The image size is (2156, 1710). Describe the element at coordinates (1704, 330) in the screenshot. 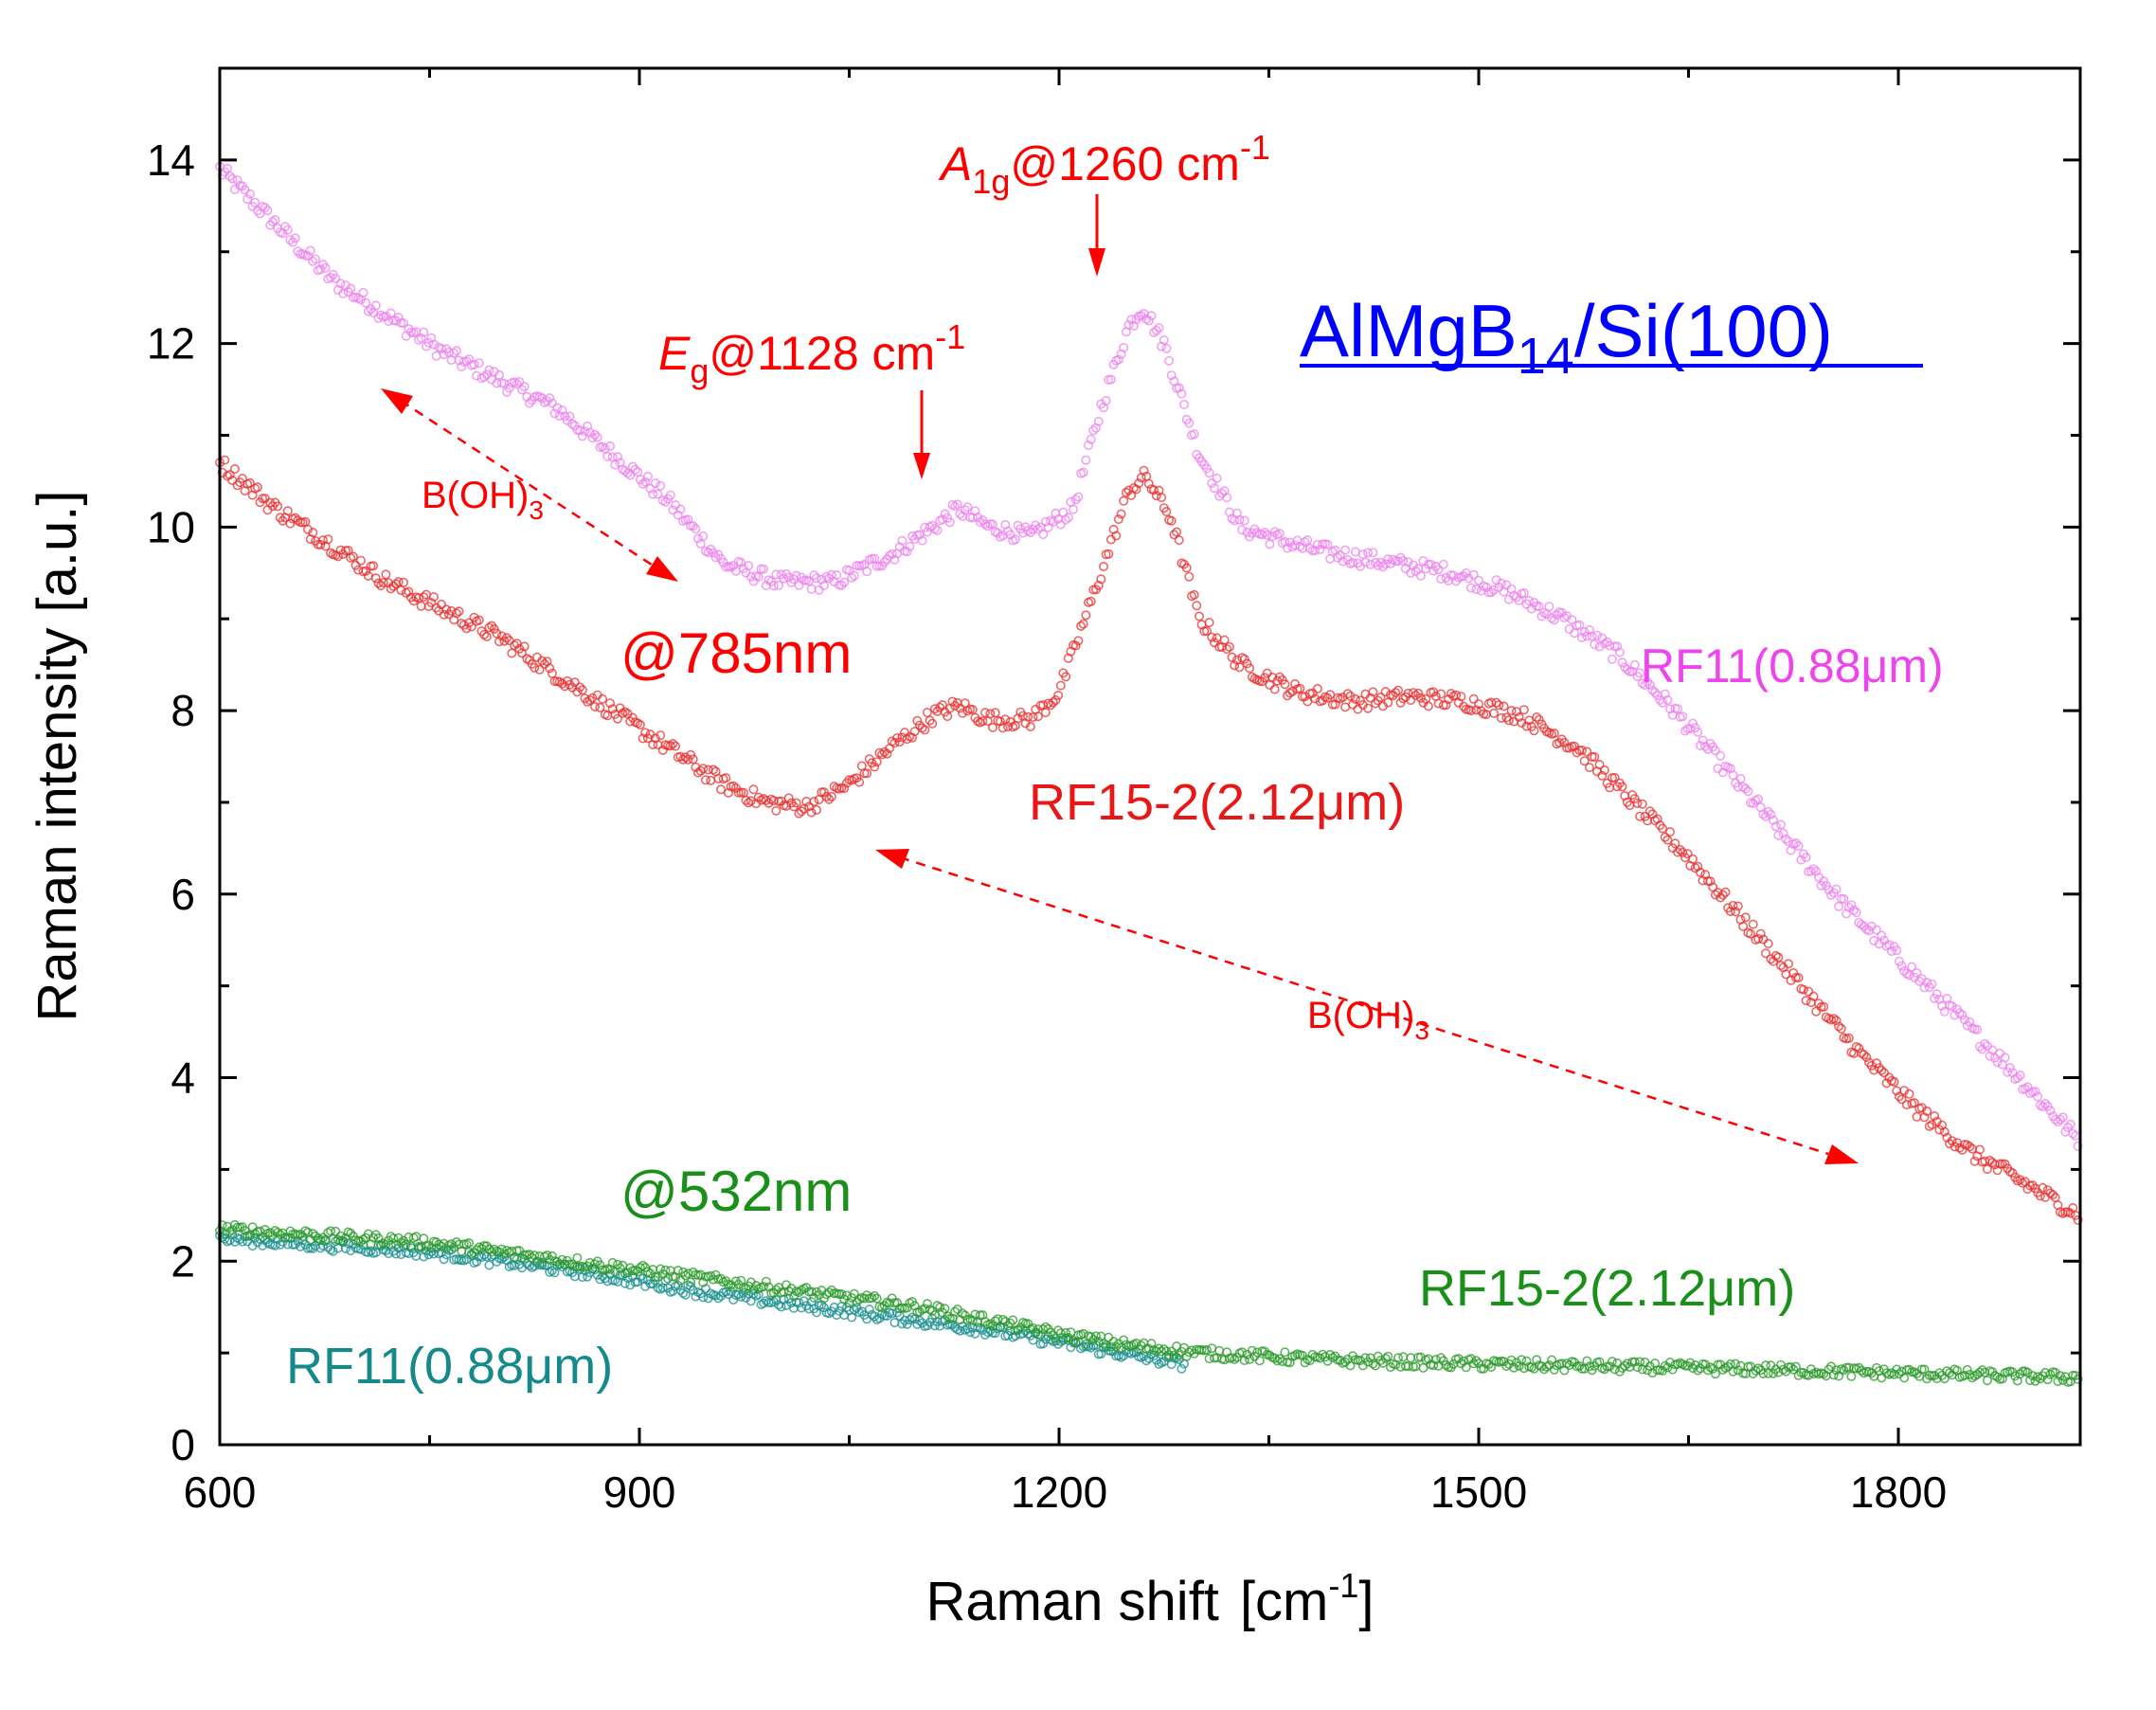

I see `title-rest: /Si(100)` at that location.